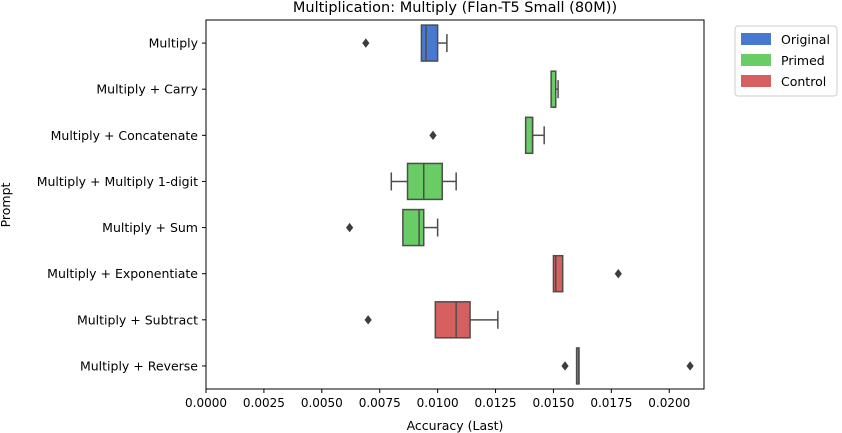  What do you see at coordinates (803, 81) in the screenshot?
I see `legend-label-control: Control` at bounding box center [803, 81].